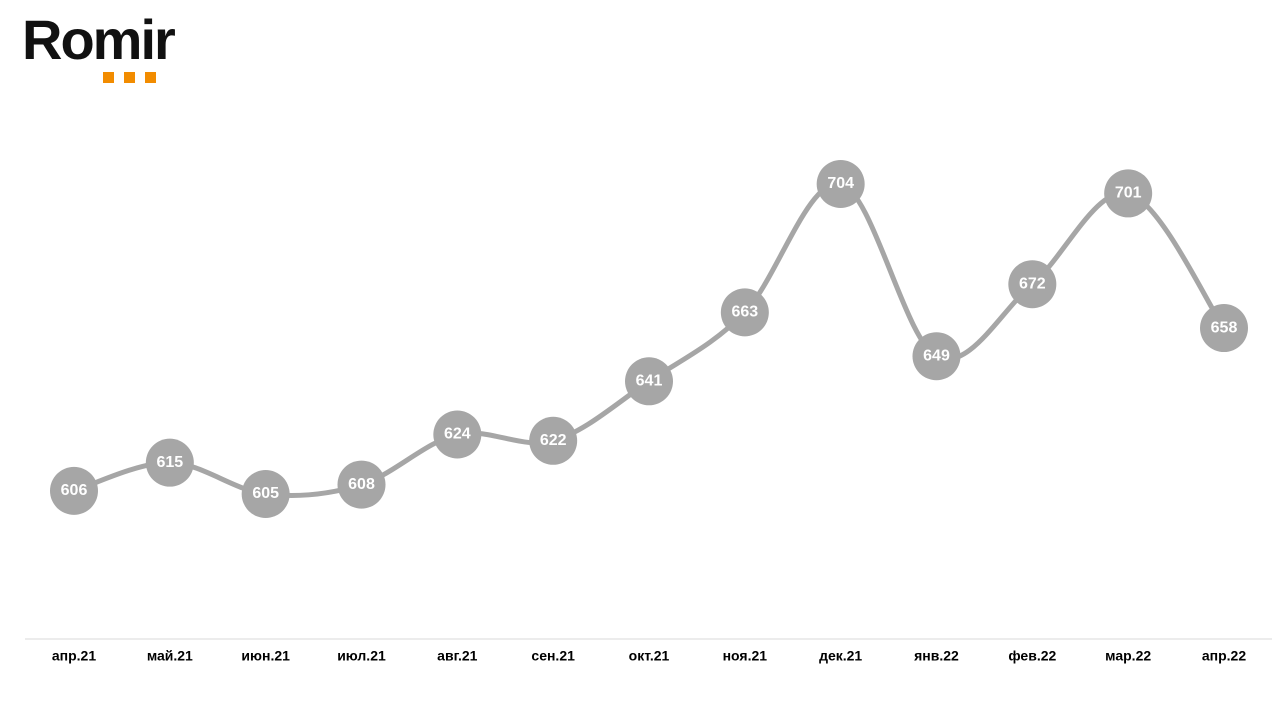 The width and height of the screenshot is (1280, 720). I want to click on brand-logo: Romir, so click(98, 39).